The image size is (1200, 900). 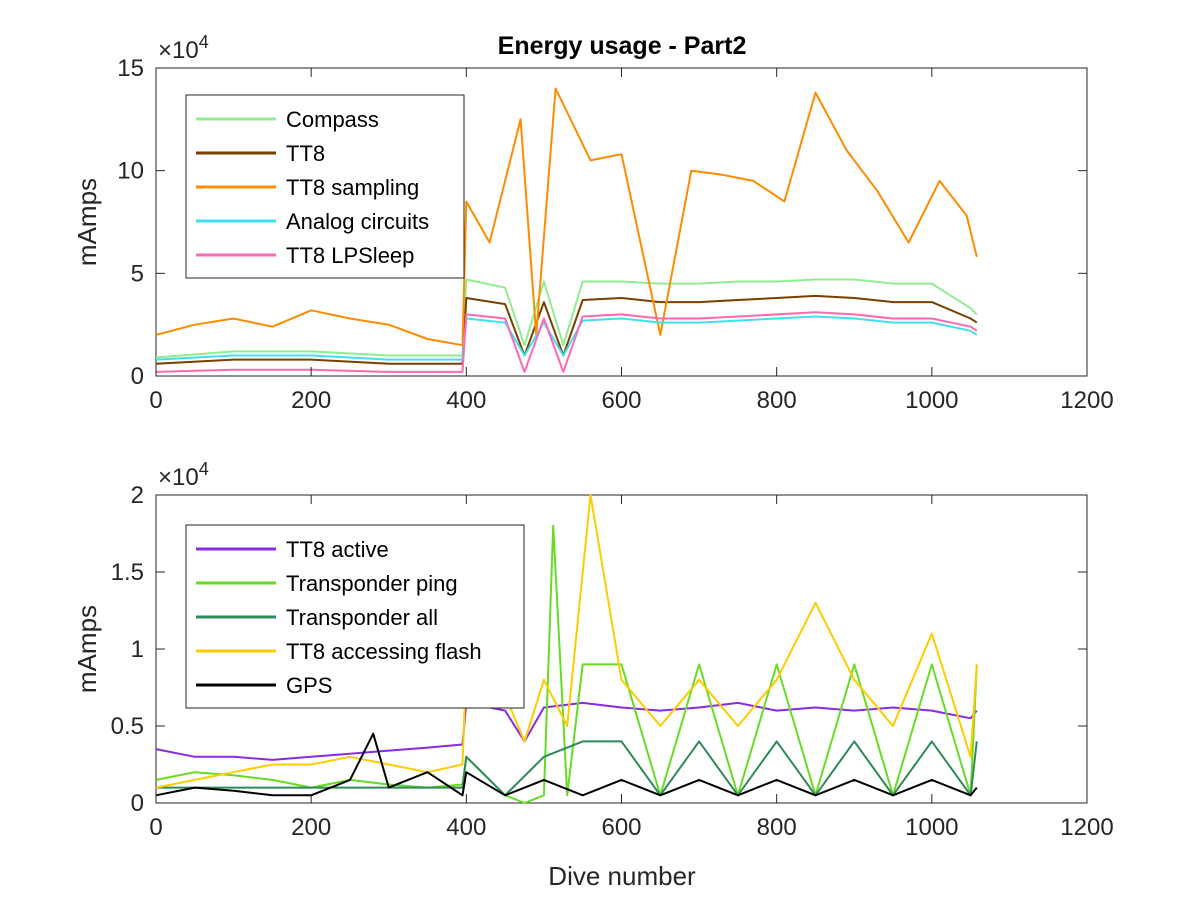 I want to click on series-line-compass, so click(x=566, y=318).